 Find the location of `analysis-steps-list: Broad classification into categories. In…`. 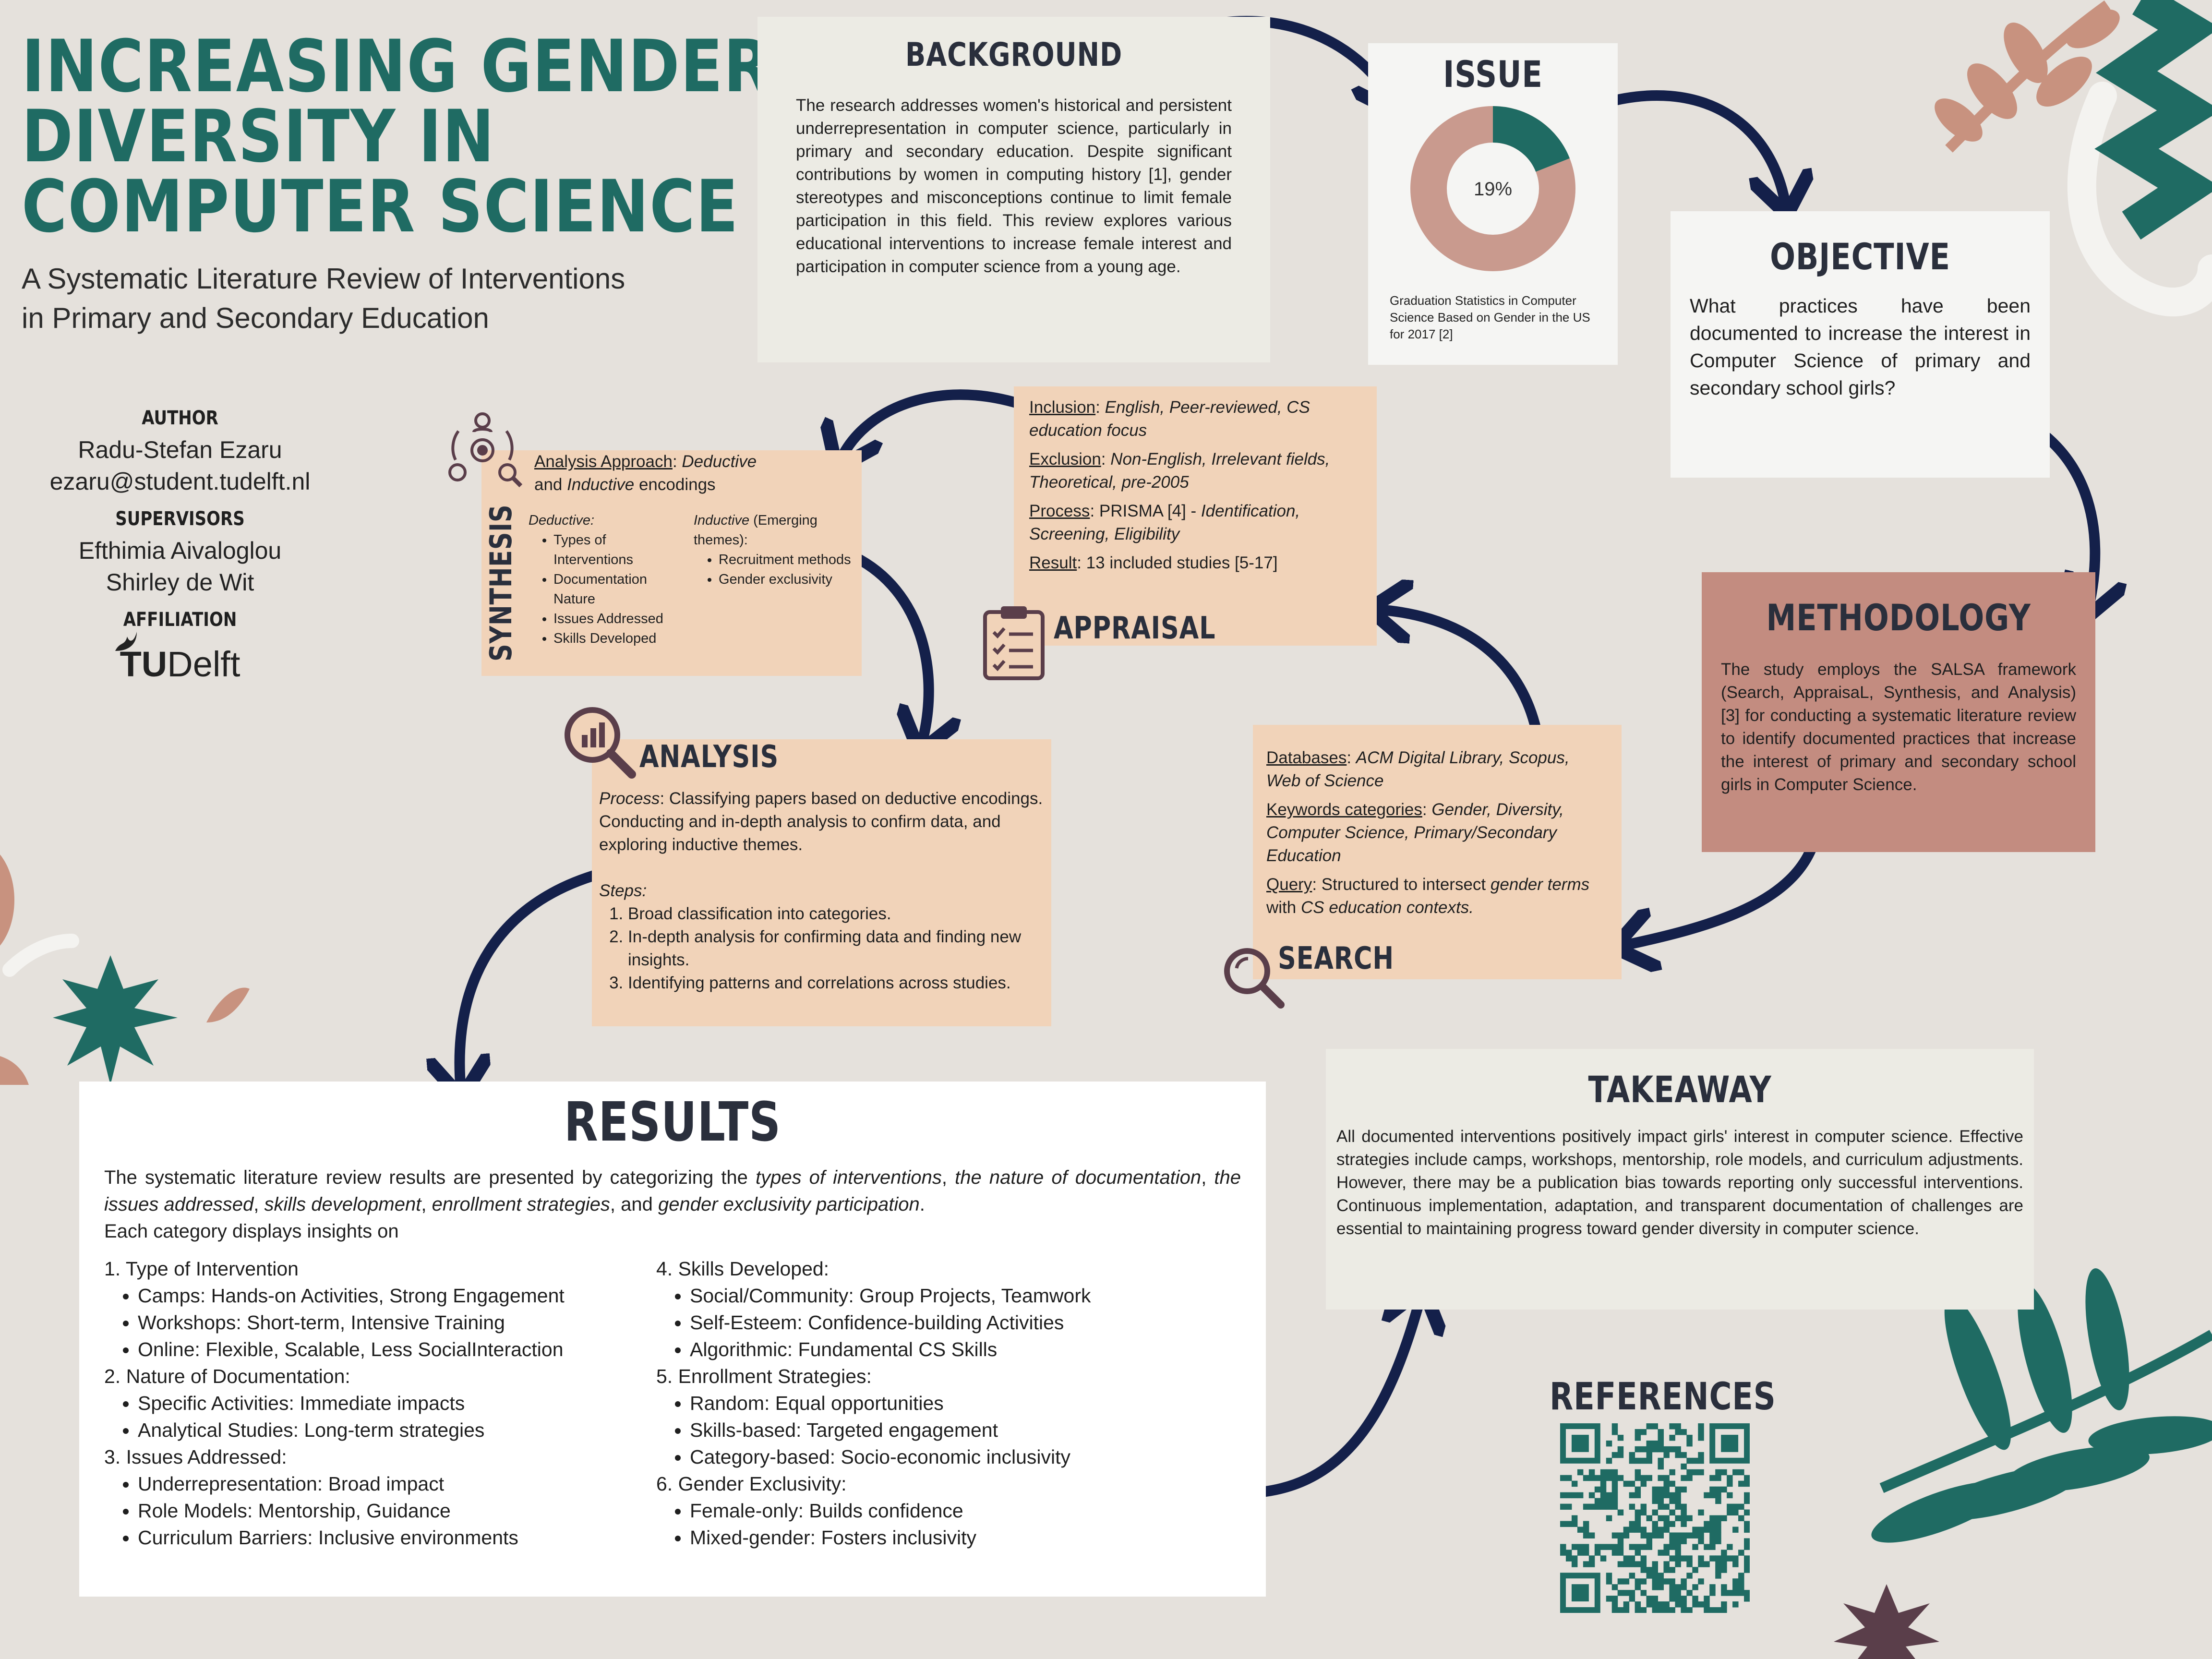

analysis-steps-list: Broad classification into categories. In… is located at coordinates (821, 949).